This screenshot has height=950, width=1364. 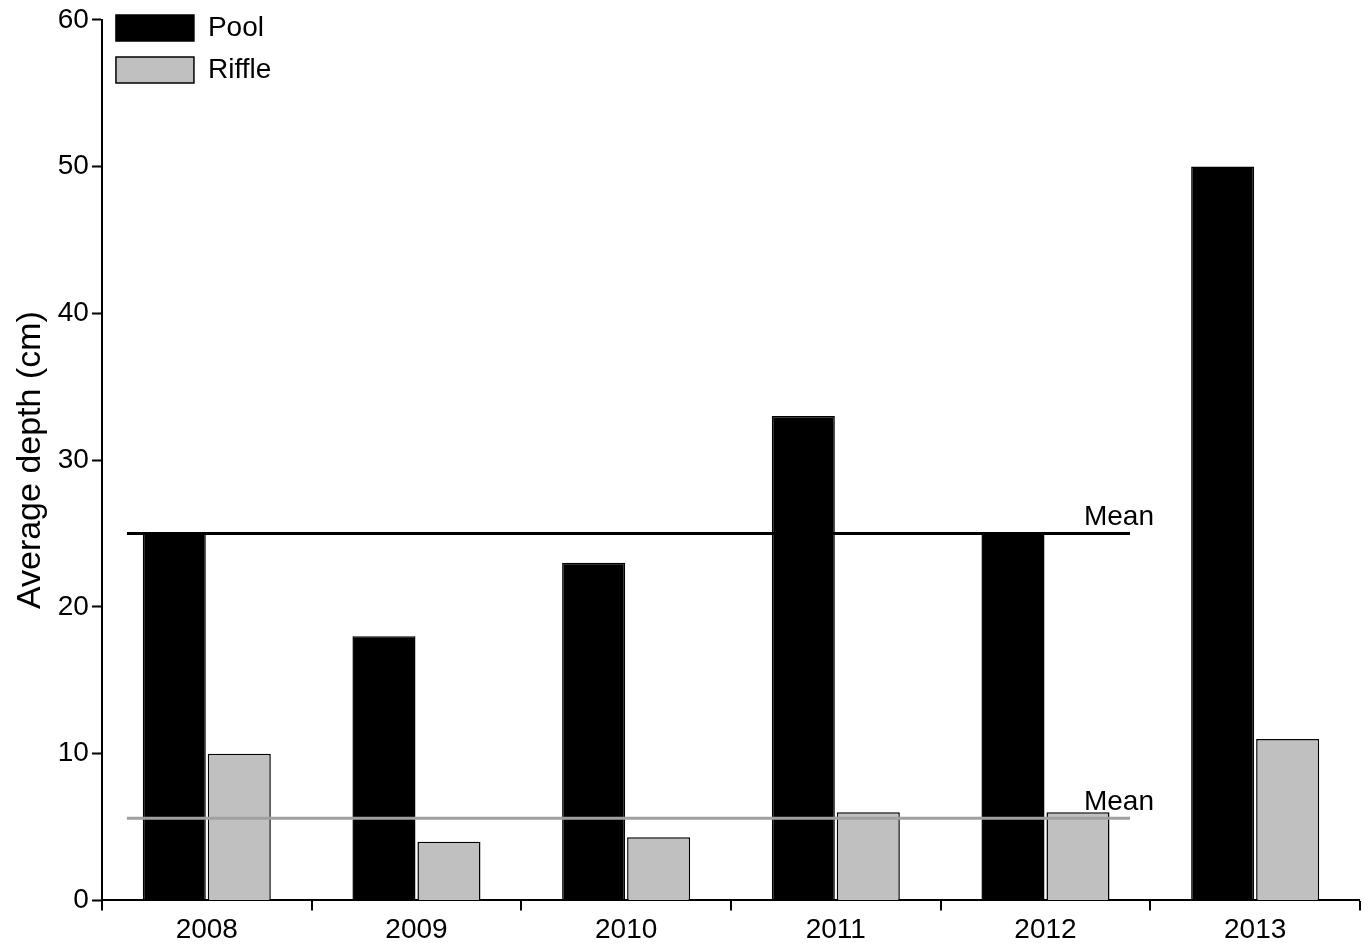 What do you see at coordinates (626, 928) in the screenshot?
I see `x-tick-label: 2010` at bounding box center [626, 928].